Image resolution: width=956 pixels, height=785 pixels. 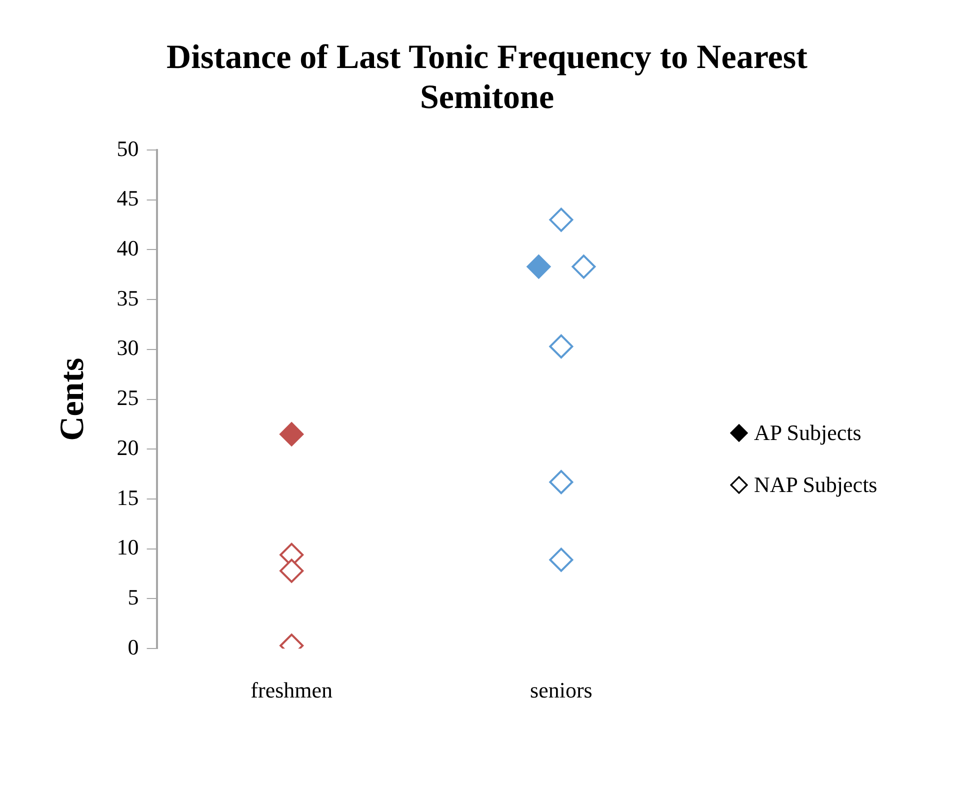 I want to click on y-tick-label: 50, so click(x=127, y=148).